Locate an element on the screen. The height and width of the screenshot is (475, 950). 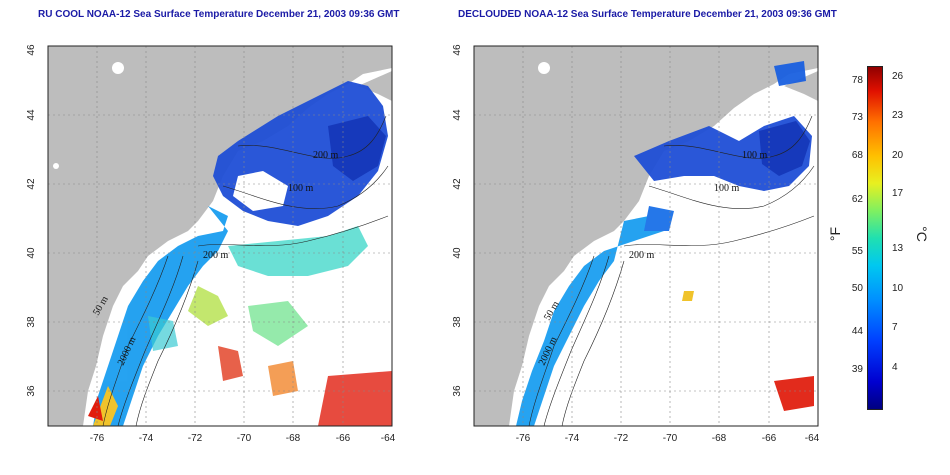
colorbar-c-tick: 20 is located at coordinates (898, 155).